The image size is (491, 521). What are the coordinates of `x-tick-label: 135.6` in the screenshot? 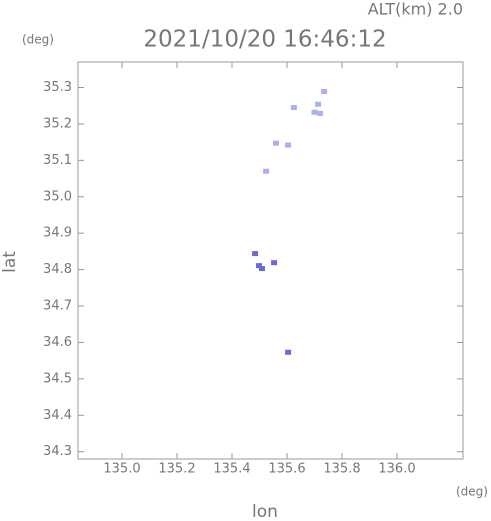 It's located at (286, 469).